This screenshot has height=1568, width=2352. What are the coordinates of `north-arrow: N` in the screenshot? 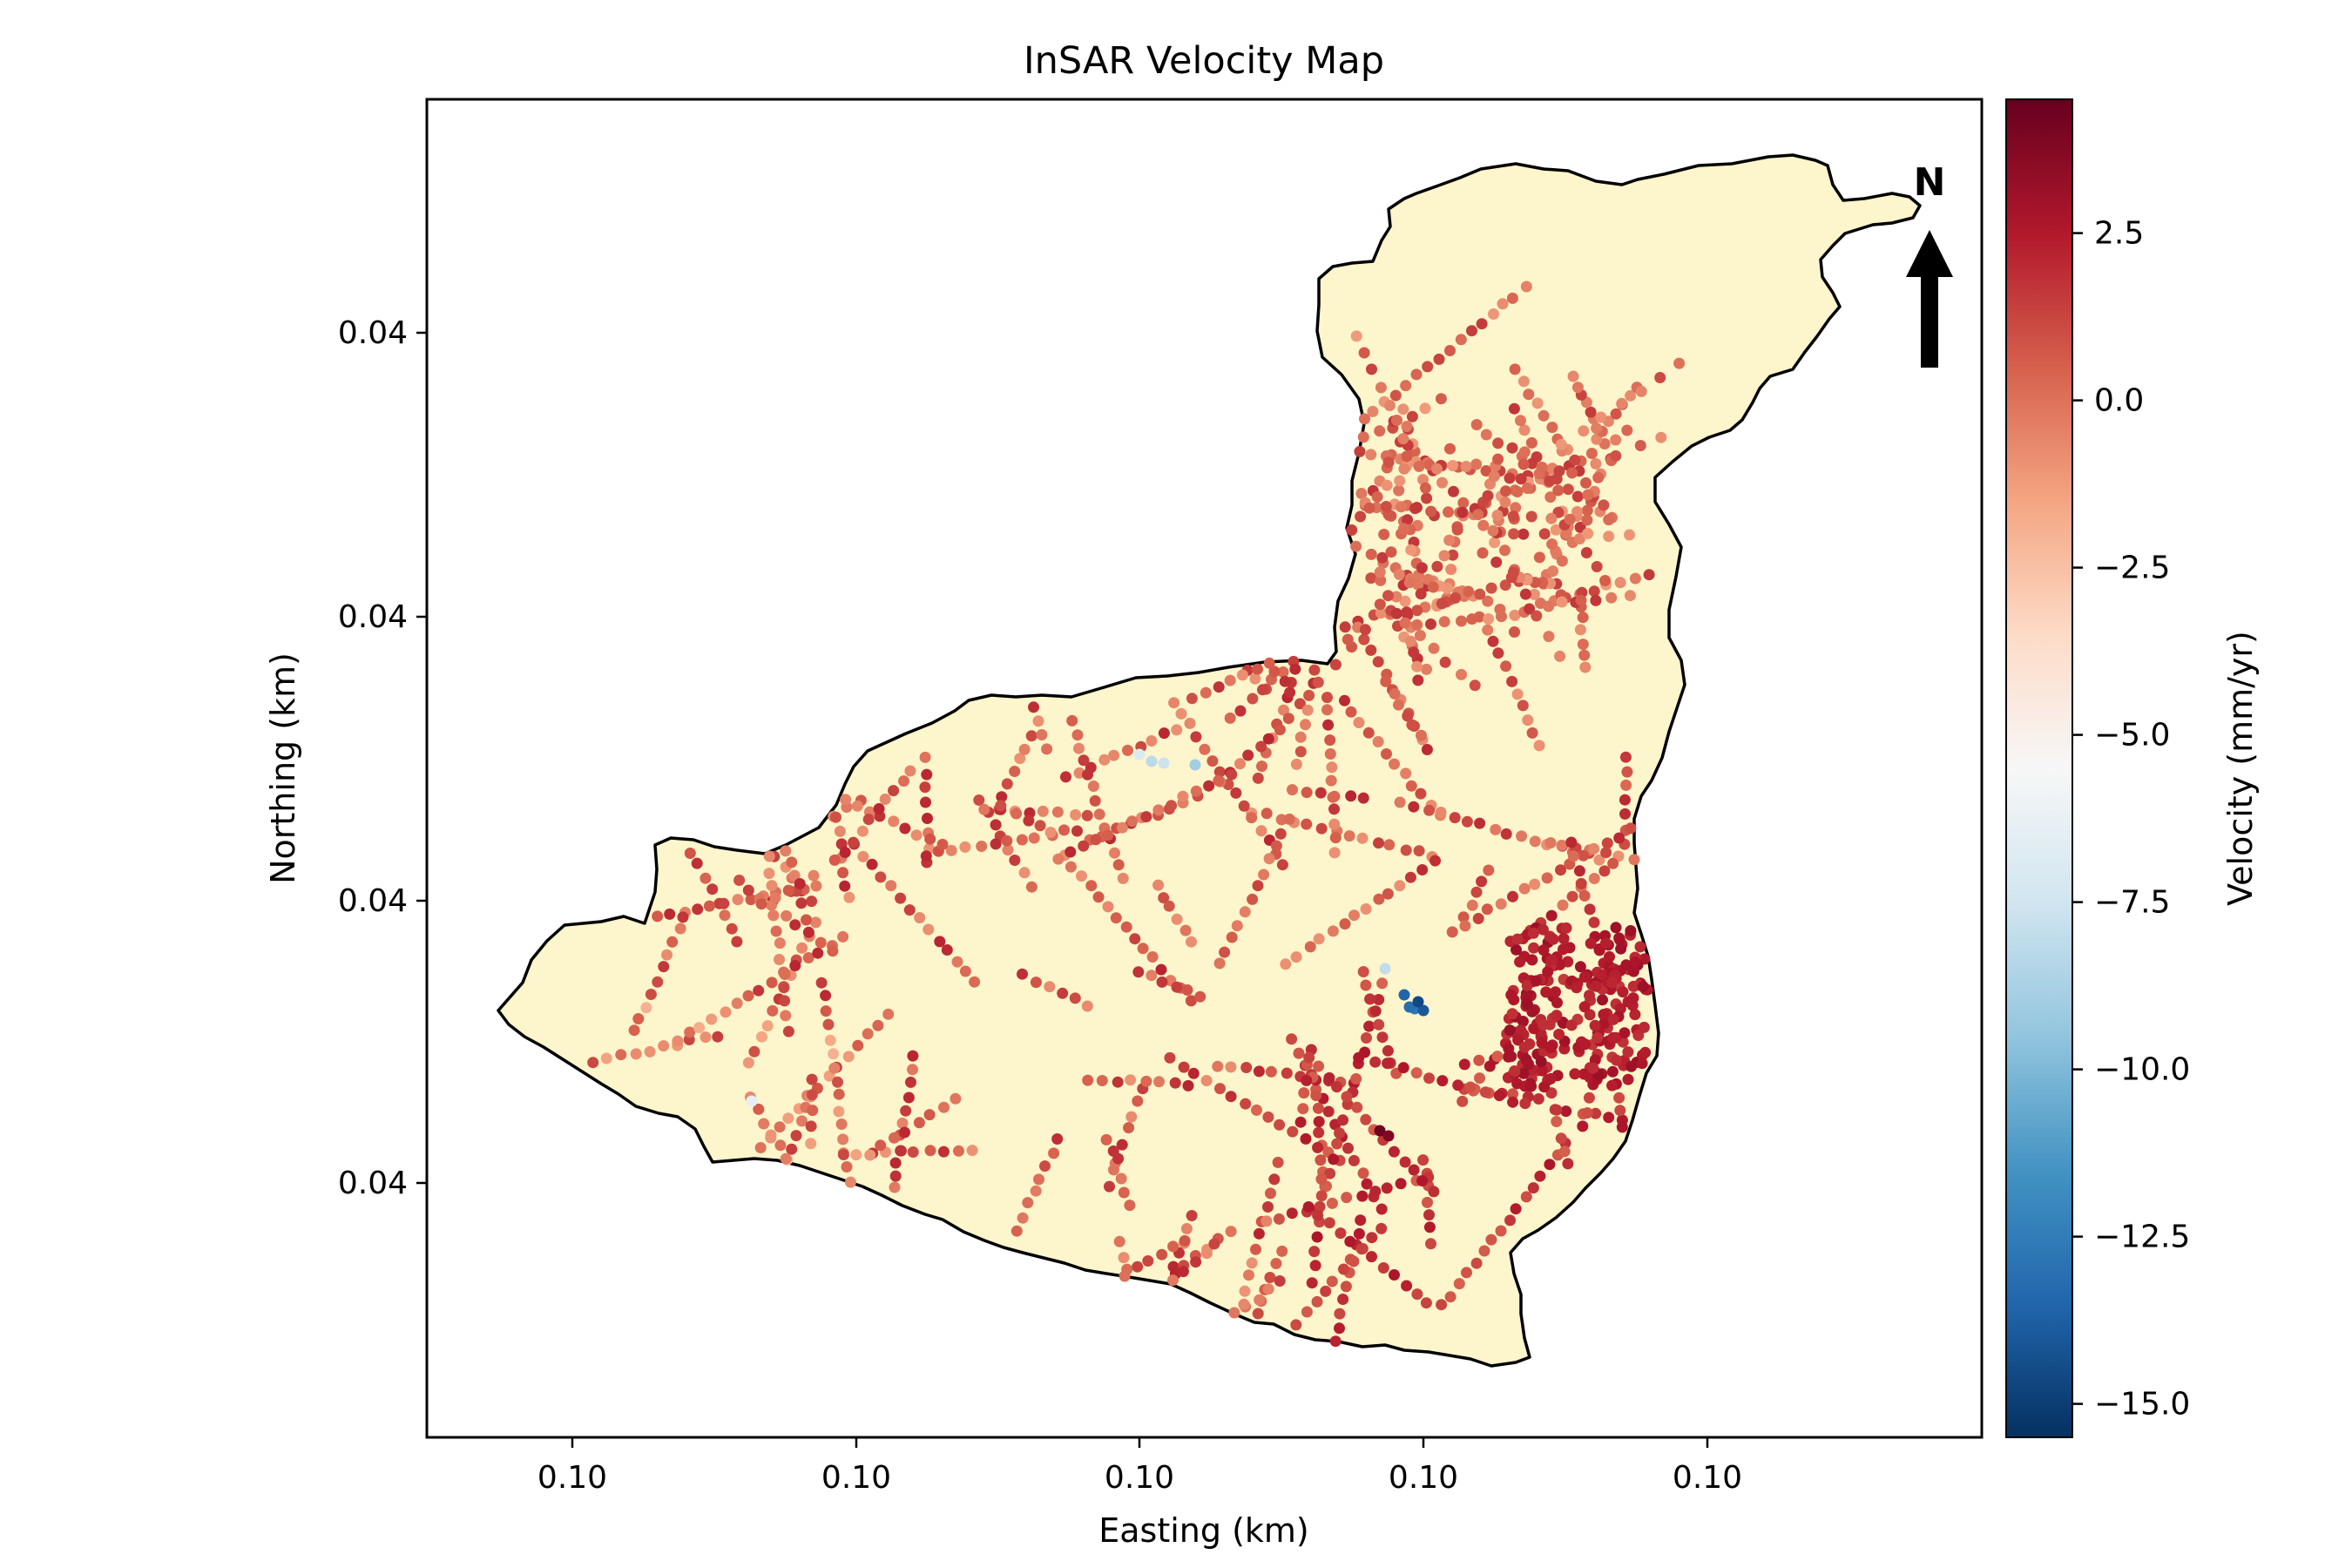 It's located at (1930, 264).